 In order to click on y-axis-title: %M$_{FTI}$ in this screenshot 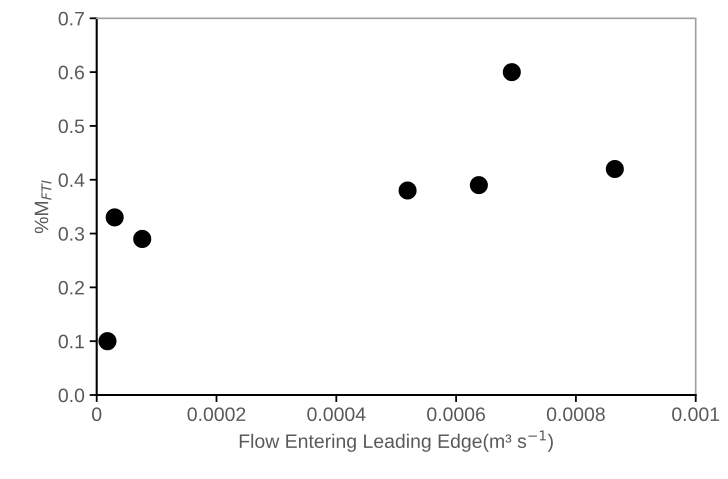, I will do `click(43, 207)`.